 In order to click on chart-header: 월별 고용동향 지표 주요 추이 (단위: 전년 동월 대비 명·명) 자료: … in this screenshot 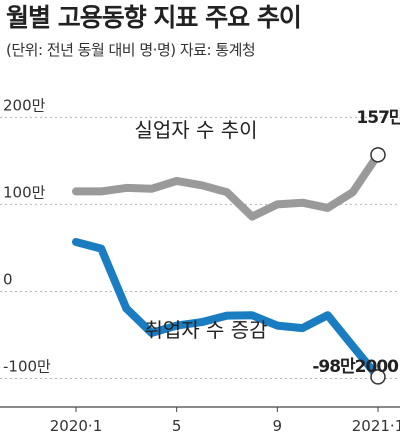, I will do `click(201, 31)`.